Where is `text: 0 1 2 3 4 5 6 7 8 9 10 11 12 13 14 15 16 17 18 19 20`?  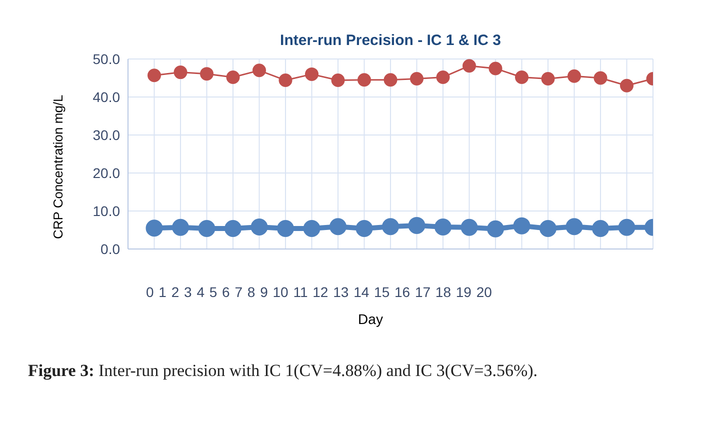 text: 0 1 2 3 4 5 6 7 8 9 10 11 12 13 14 15 16 17 18 19 20 is located at coordinates (319, 292).